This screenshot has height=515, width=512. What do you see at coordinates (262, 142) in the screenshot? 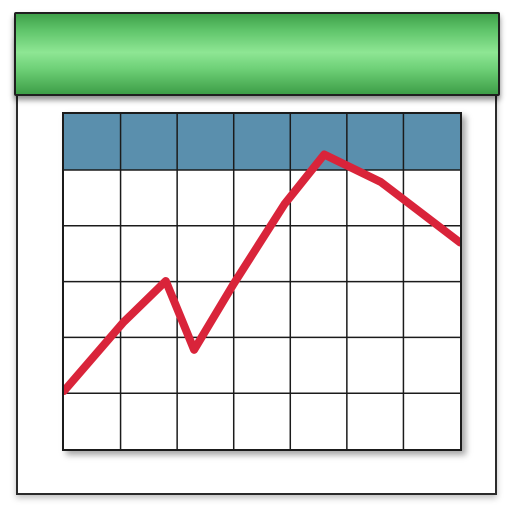
I see `table-header-row` at bounding box center [262, 142].